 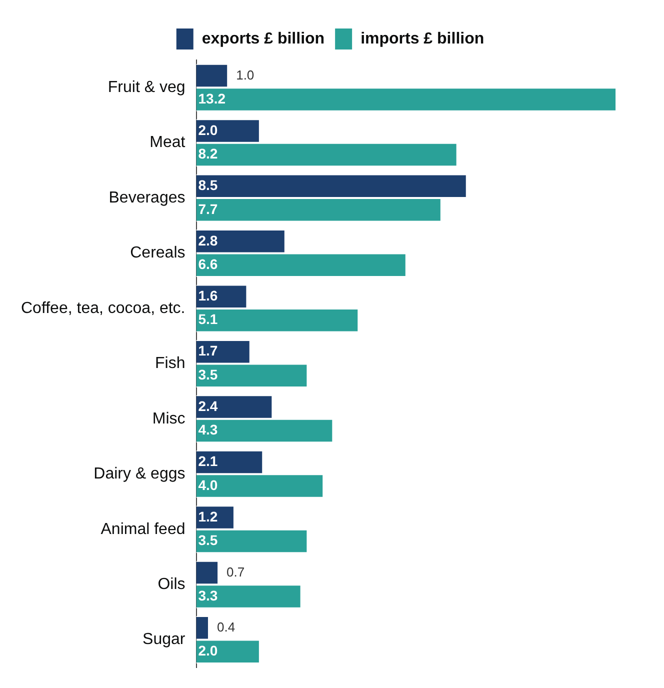 I want to click on data-label: 2.4, so click(x=208, y=406).